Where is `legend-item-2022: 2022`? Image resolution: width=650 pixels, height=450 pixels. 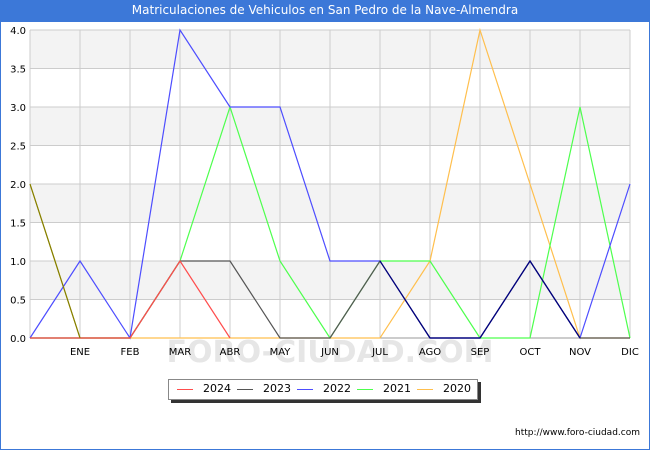
legend-item-2022: 2022 is located at coordinates (324, 388).